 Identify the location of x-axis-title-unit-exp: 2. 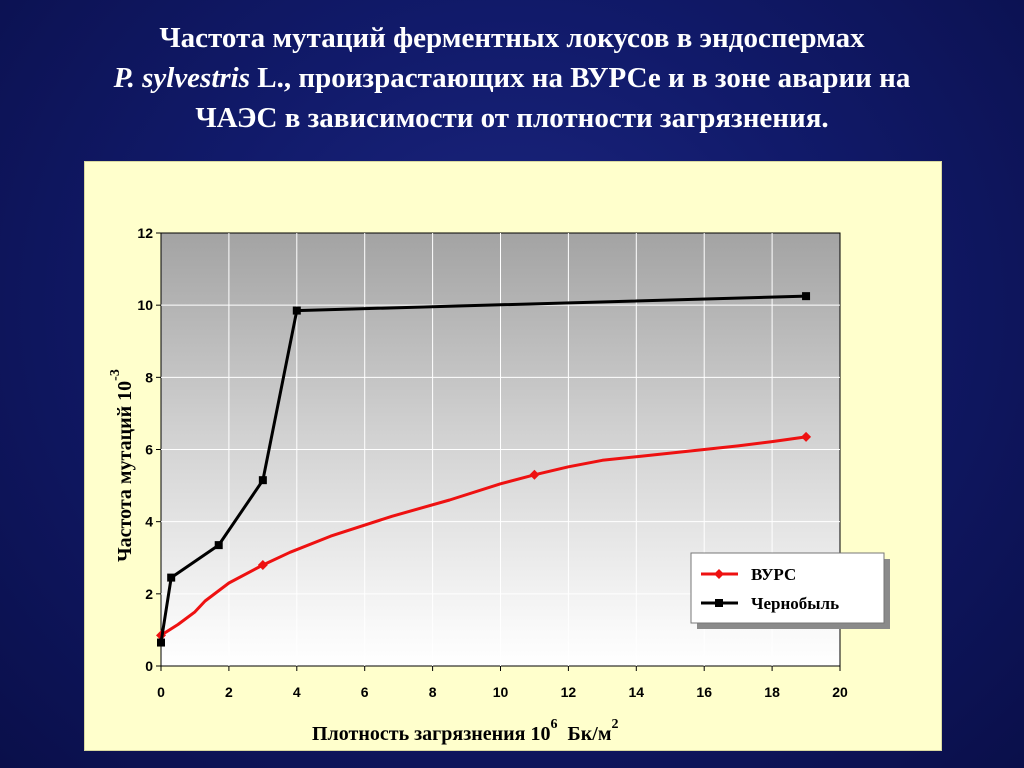
(614, 724).